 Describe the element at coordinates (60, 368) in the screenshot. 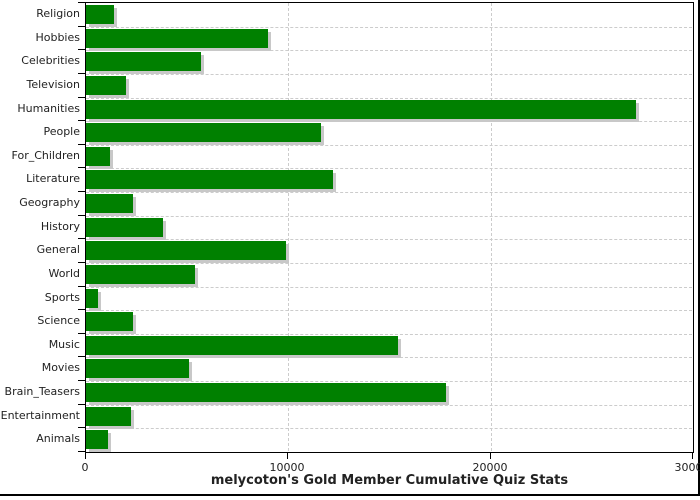

I see `y-axis-label: Movies` at that location.